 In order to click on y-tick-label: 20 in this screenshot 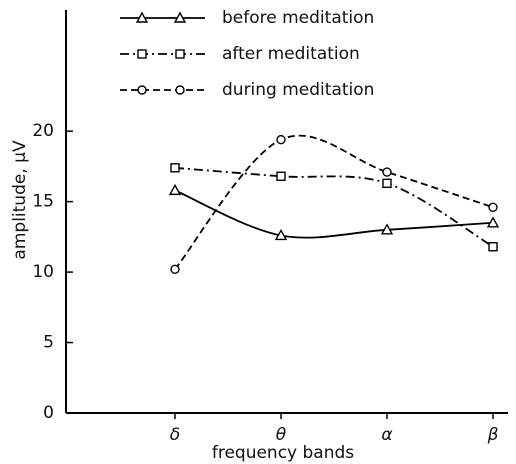, I will do `click(43, 131)`.